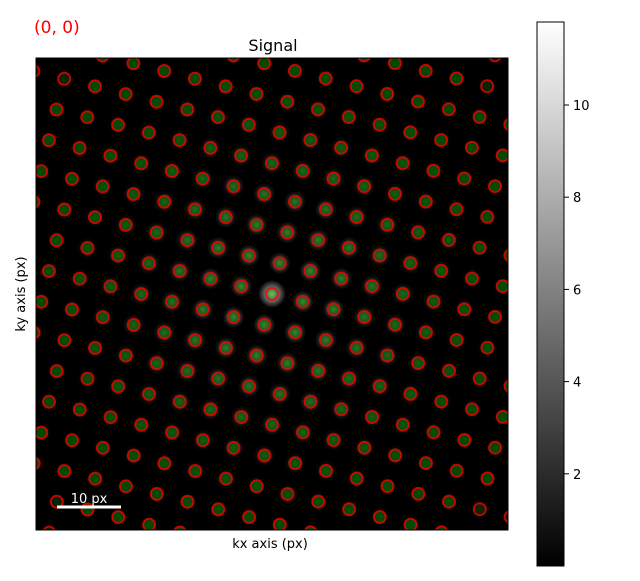 The width and height of the screenshot is (640, 581). What do you see at coordinates (577, 290) in the screenshot?
I see `colorbar-tick-label: 6` at bounding box center [577, 290].